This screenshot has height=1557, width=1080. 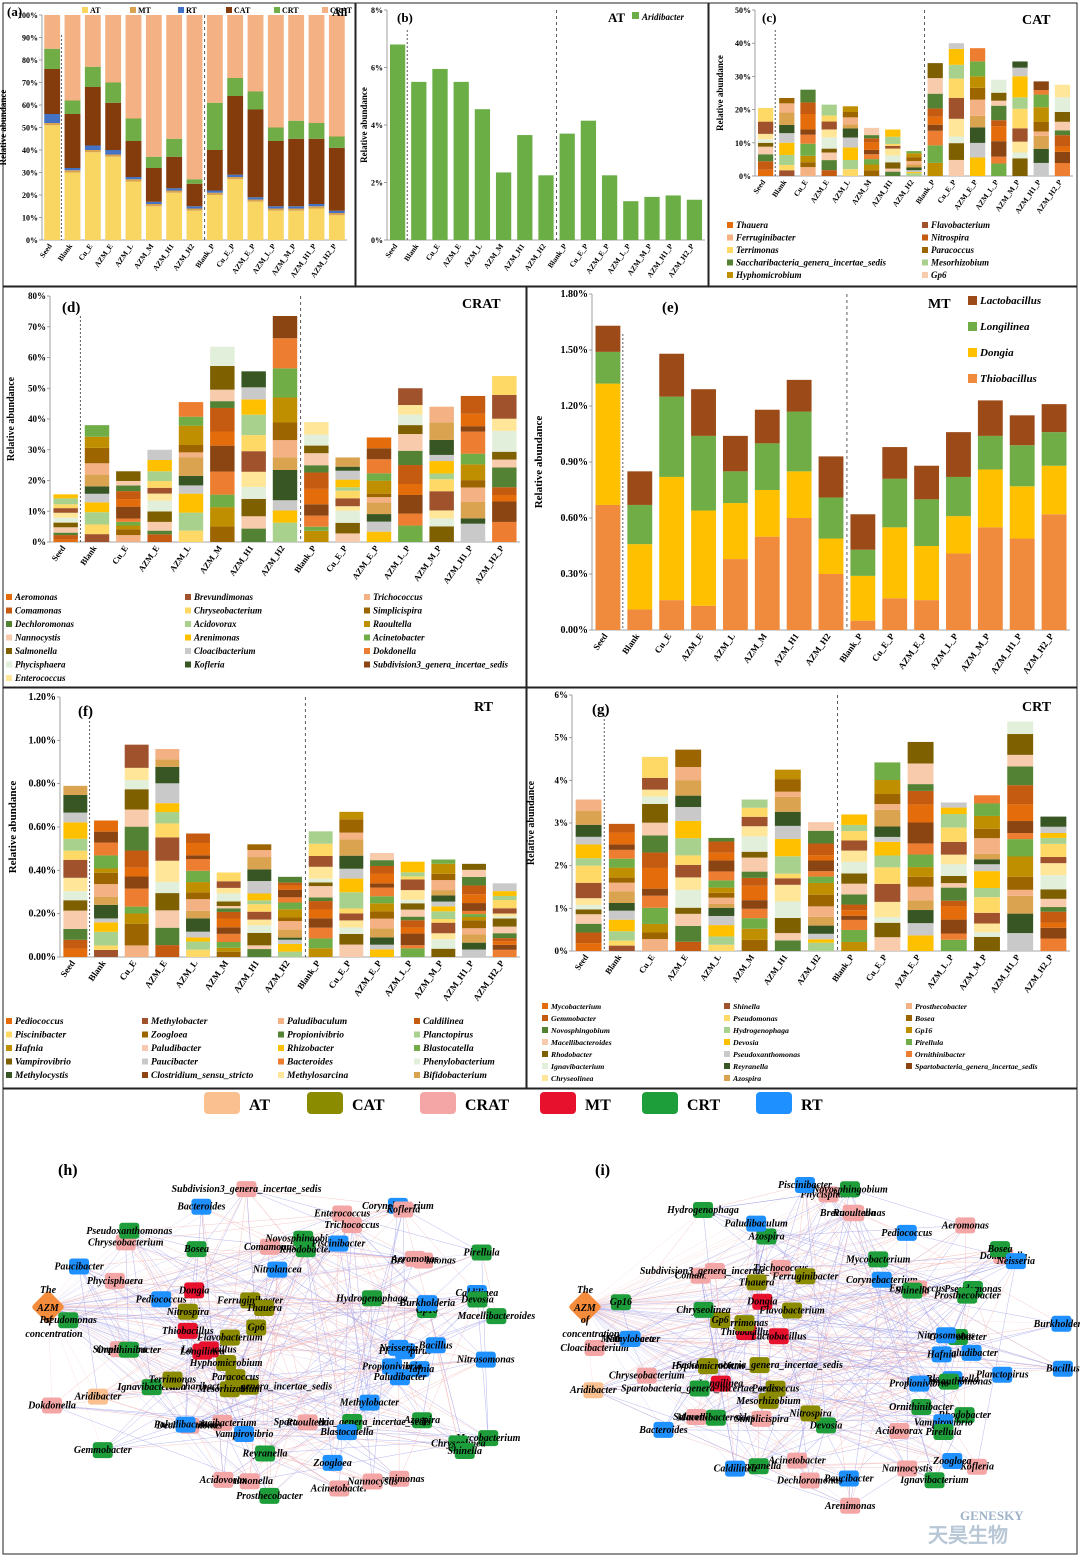 What do you see at coordinates (591, 1334) in the screenshot?
I see `network-hub-label: concentration` at bounding box center [591, 1334].